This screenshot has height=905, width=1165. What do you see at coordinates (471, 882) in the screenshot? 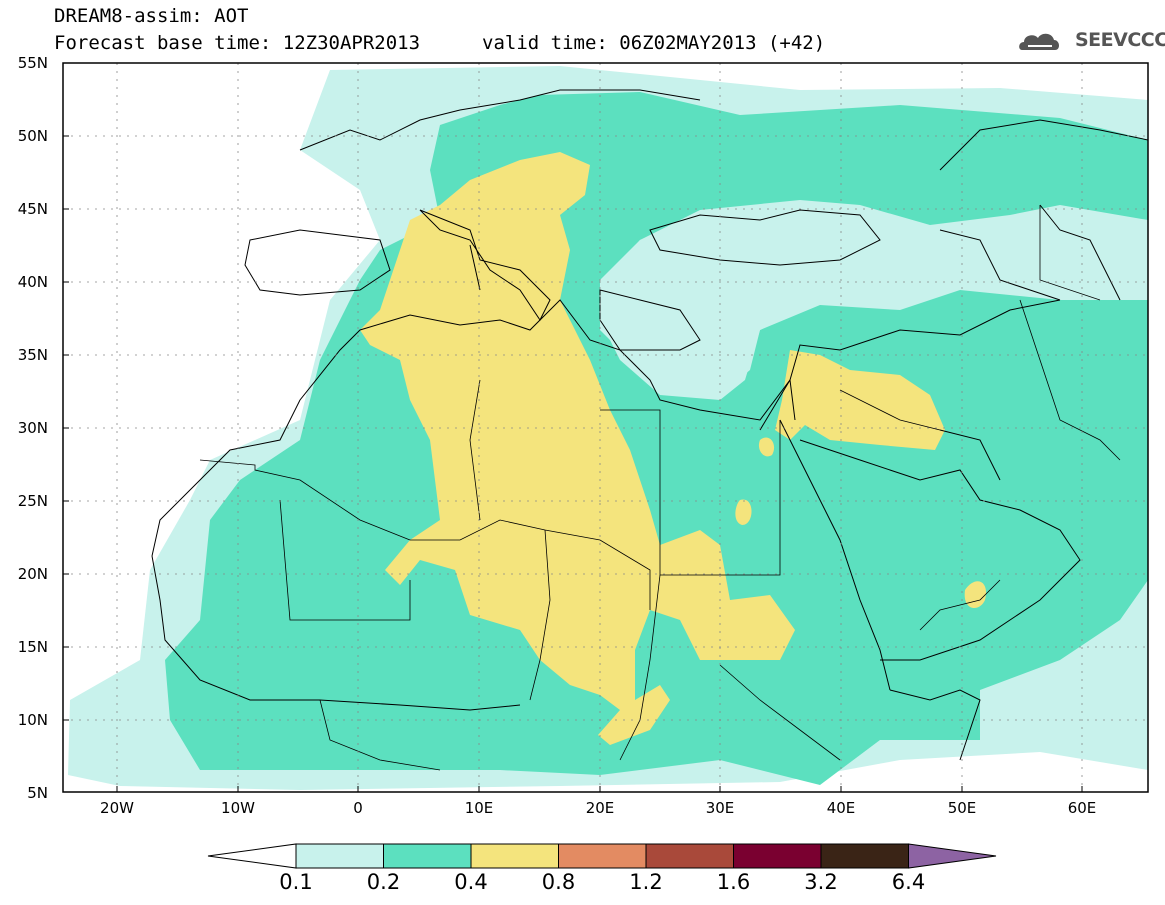
I see `colorbar-label: 0.4` at bounding box center [471, 882].